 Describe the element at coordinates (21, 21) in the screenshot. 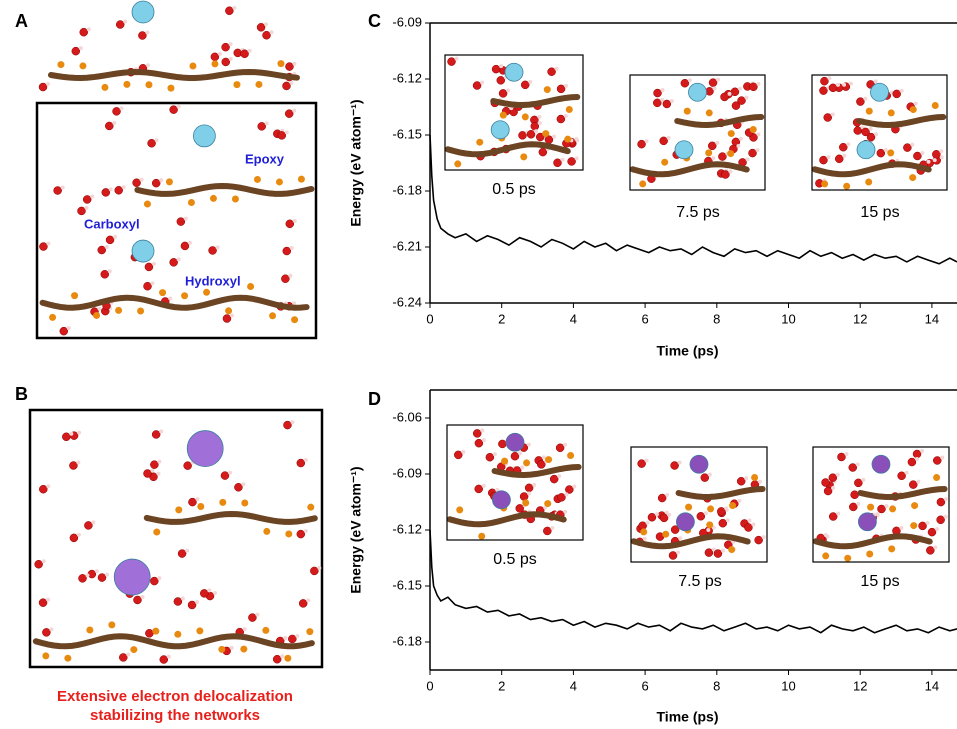

I see `panel-label: A` at that location.